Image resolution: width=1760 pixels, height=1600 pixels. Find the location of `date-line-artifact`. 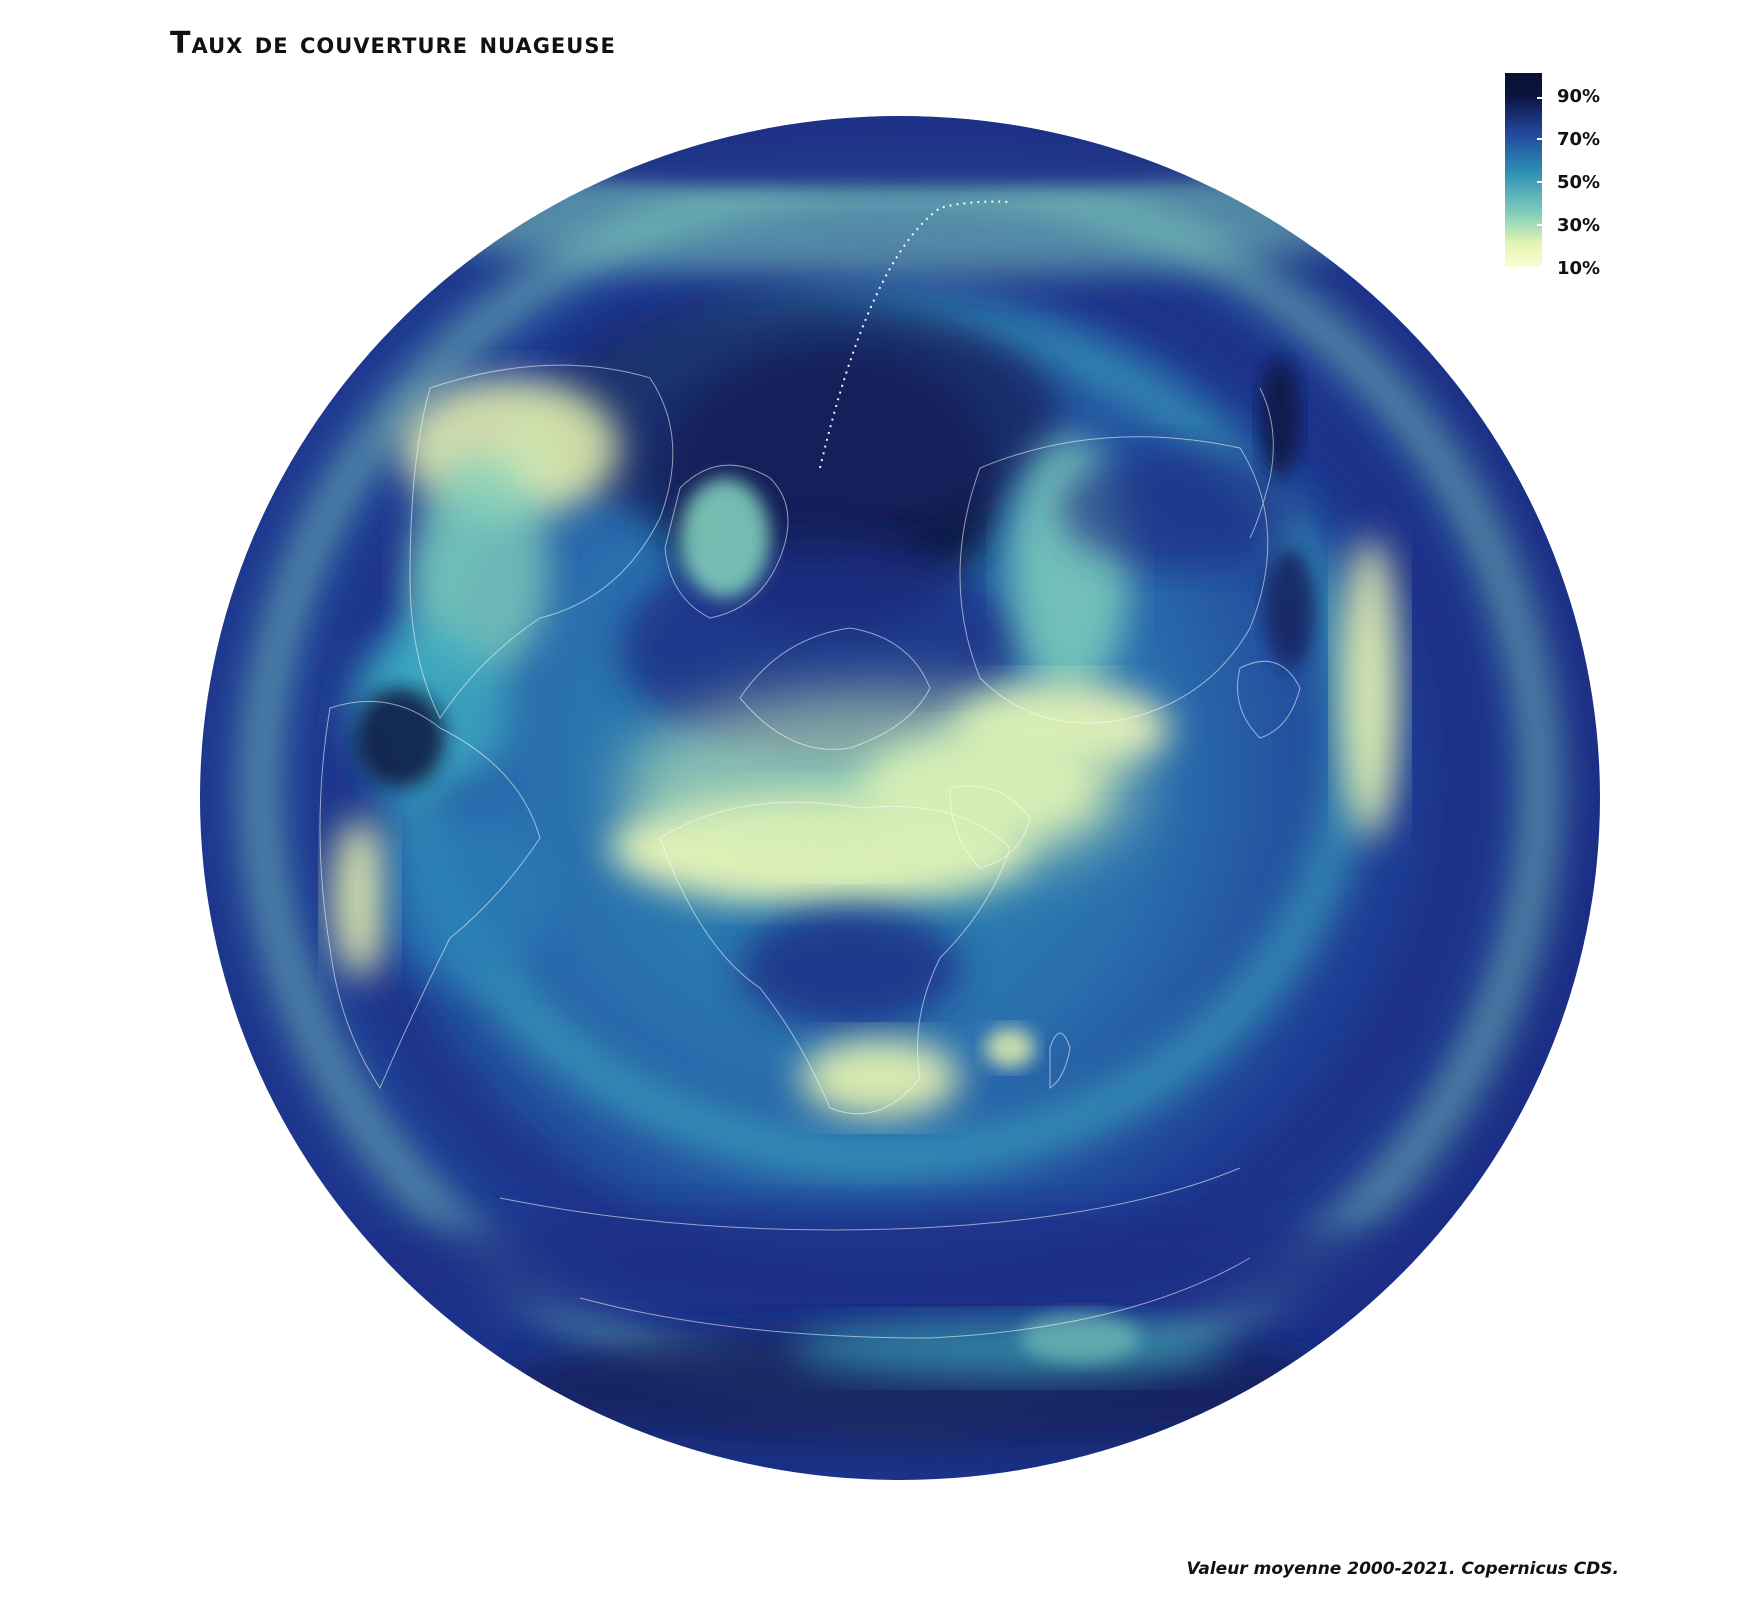

date-line-artifact is located at coordinates (915, 334).